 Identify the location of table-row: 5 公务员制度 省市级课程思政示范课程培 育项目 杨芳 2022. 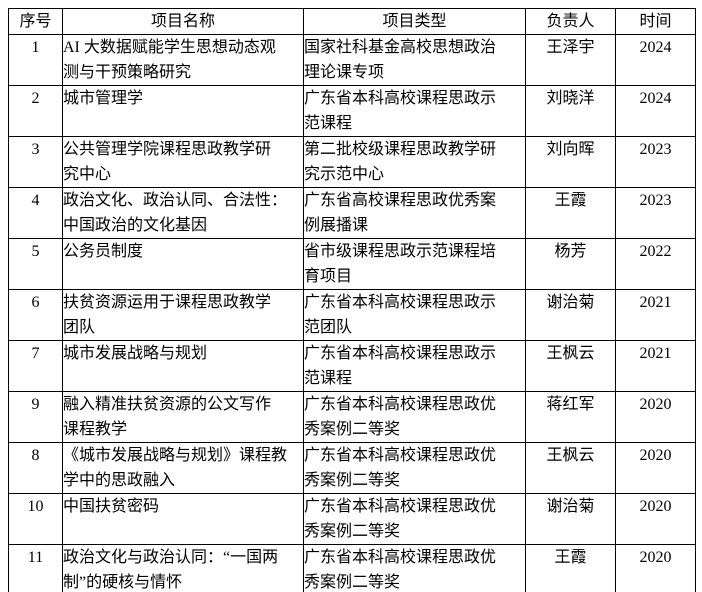
(352, 264).